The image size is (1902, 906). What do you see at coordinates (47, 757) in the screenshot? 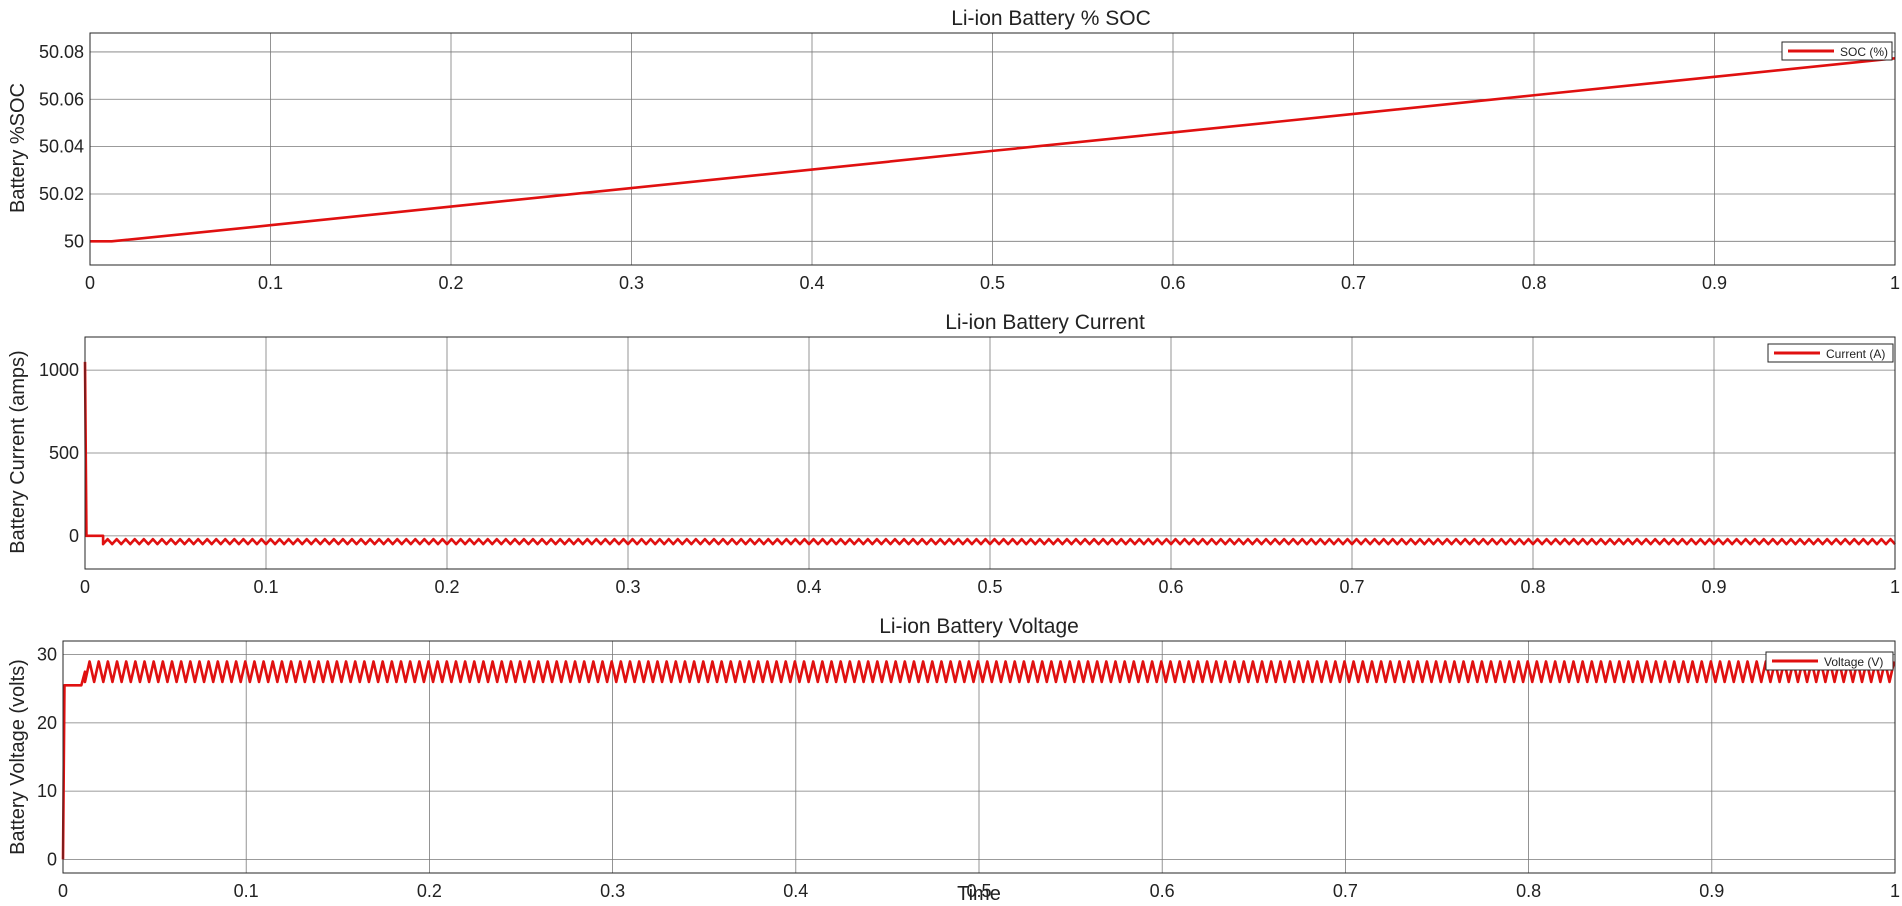
I see `y-ticks: 0 10 20 30` at bounding box center [47, 757].